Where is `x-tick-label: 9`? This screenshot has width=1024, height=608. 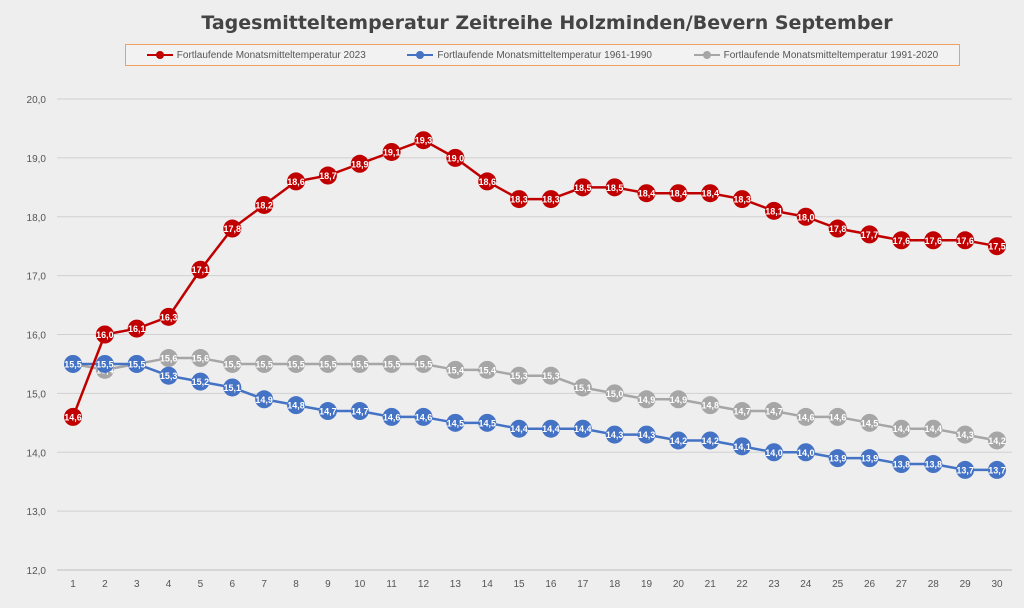
x-tick-label: 9 is located at coordinates (328, 584).